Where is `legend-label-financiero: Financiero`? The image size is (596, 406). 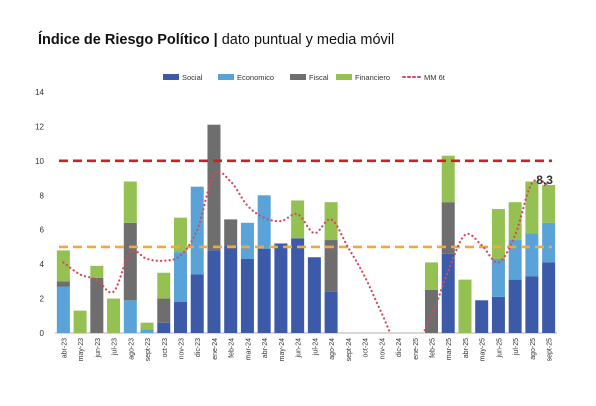 legend-label-financiero: Financiero is located at coordinates (372, 77).